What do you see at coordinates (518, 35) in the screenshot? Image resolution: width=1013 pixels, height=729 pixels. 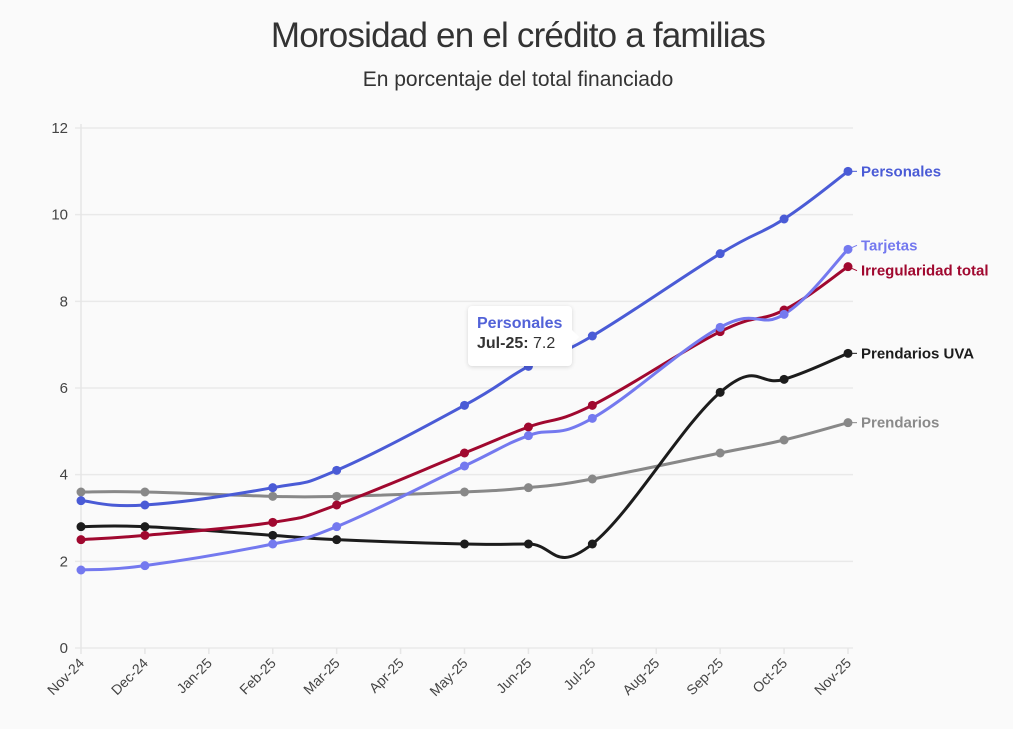 I see `chart-title: Morosidad en el crédito a familias` at bounding box center [518, 35].